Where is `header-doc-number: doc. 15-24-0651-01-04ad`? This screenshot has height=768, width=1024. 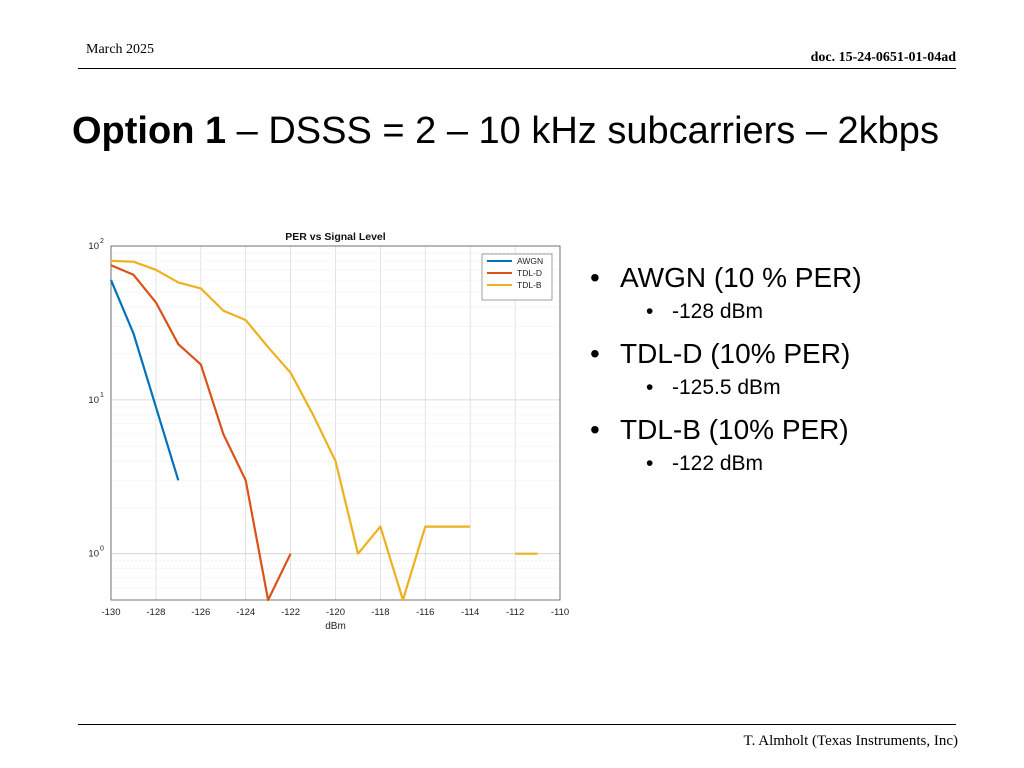 header-doc-number: doc. 15-24-0651-01-04ad is located at coordinates (883, 57).